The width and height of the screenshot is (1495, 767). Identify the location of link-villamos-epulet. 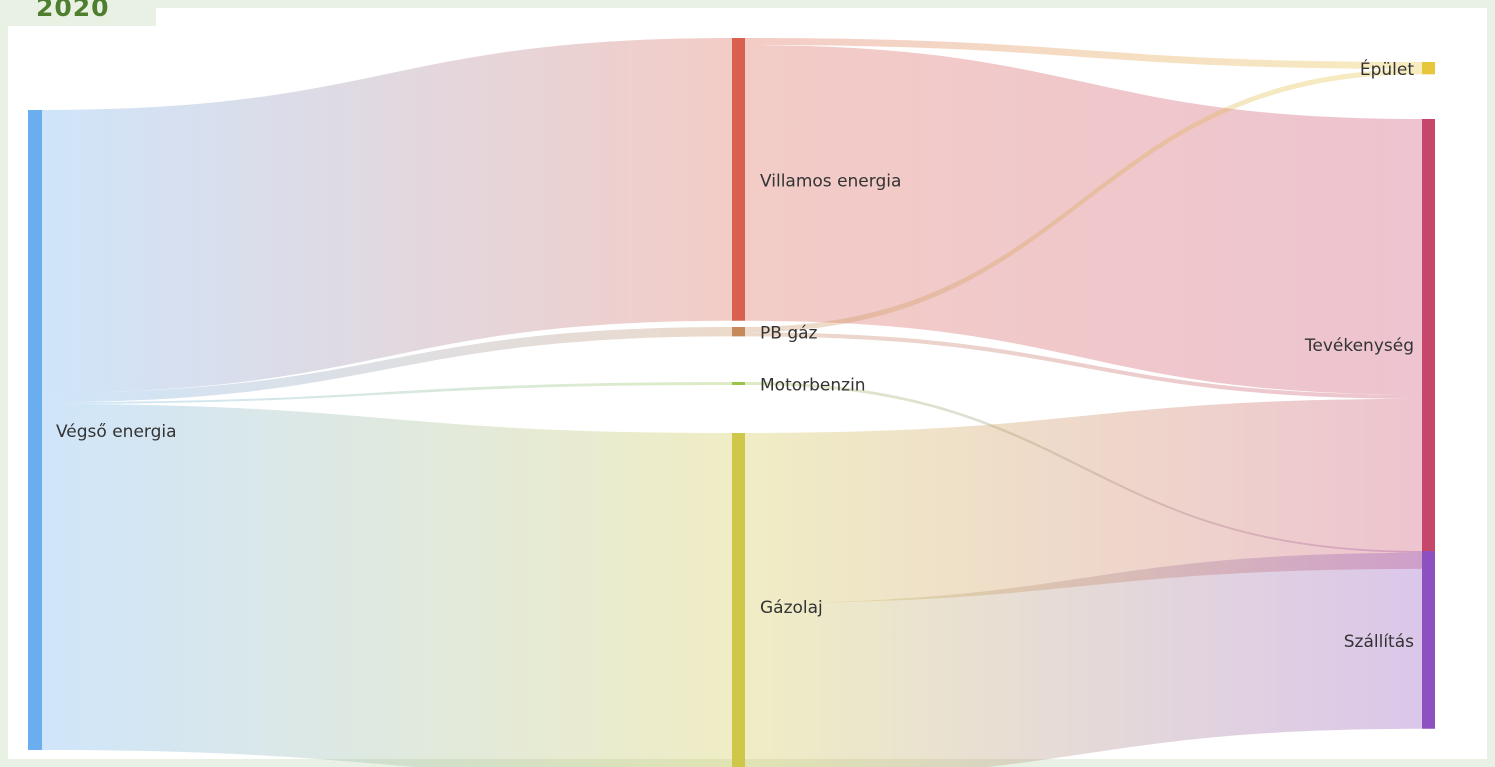
(1083, 54).